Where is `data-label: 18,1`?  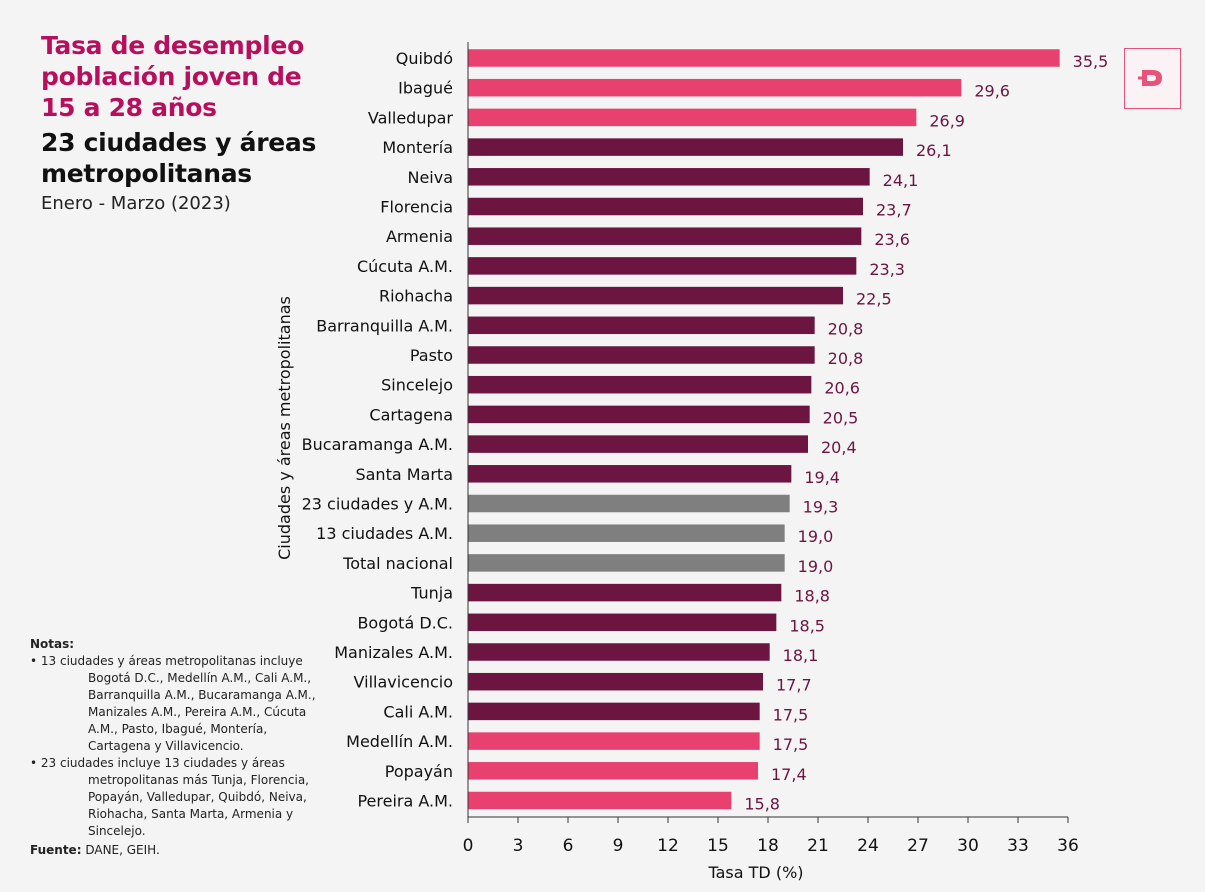
data-label: 18,1 is located at coordinates (801, 655).